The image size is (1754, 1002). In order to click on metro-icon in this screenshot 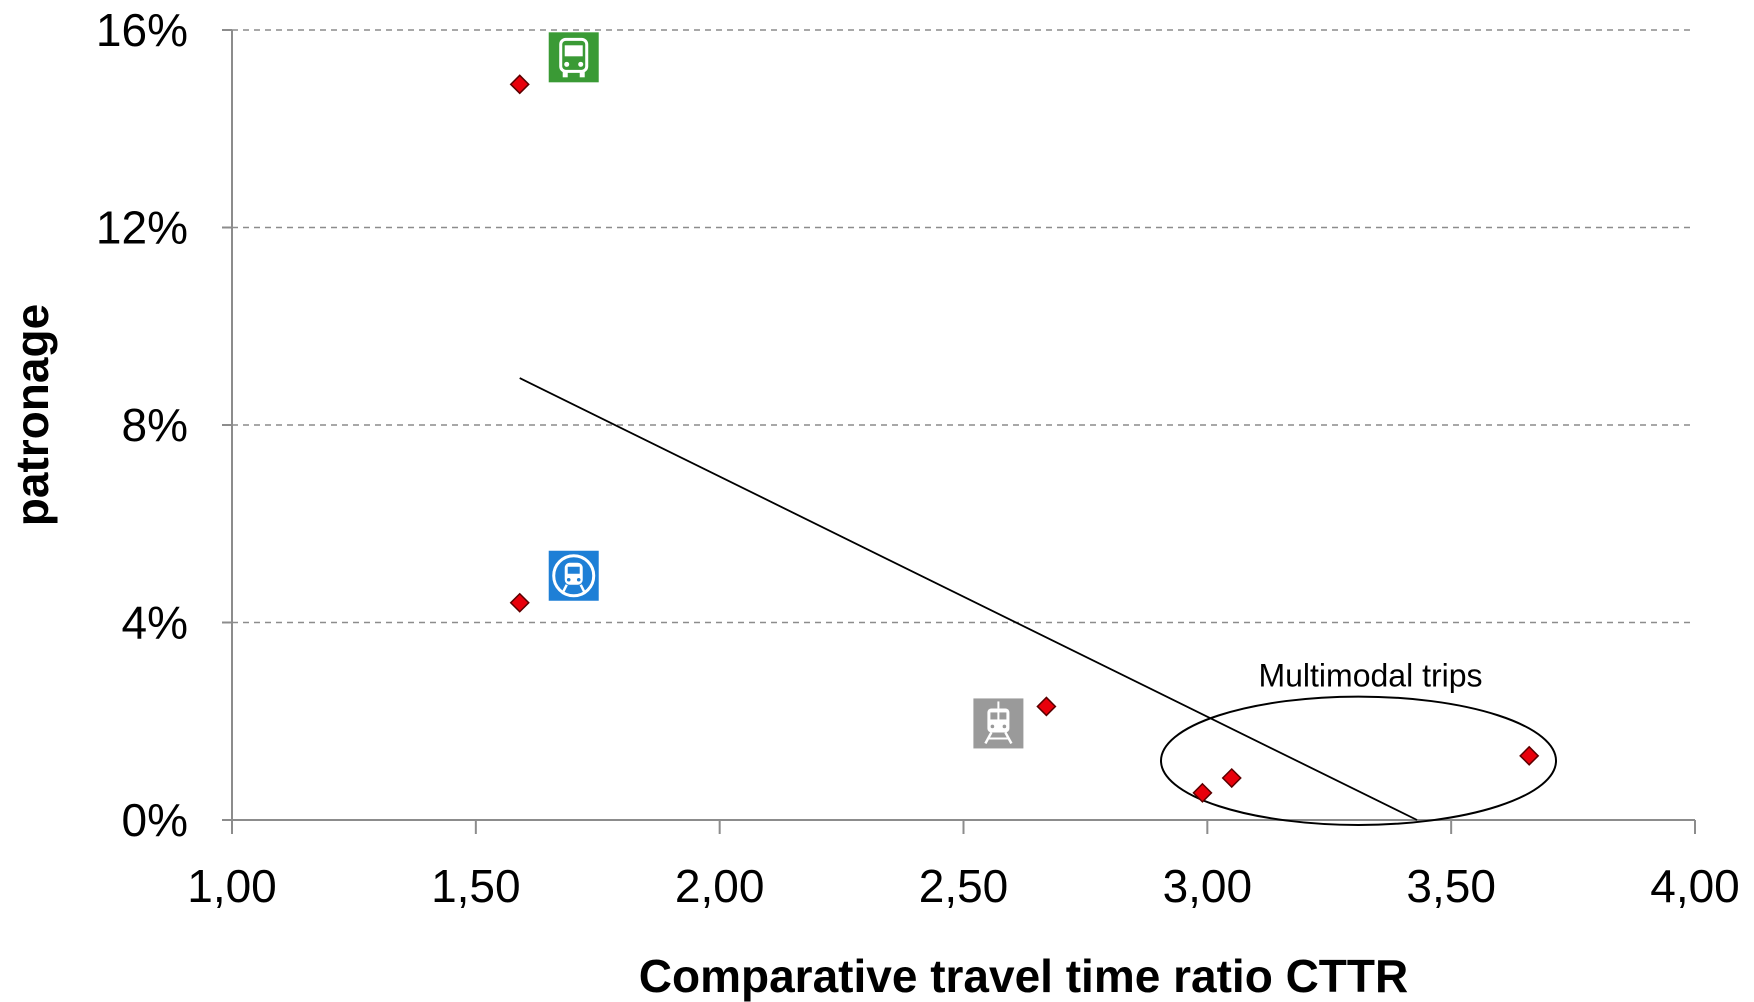, I will do `click(573, 575)`.